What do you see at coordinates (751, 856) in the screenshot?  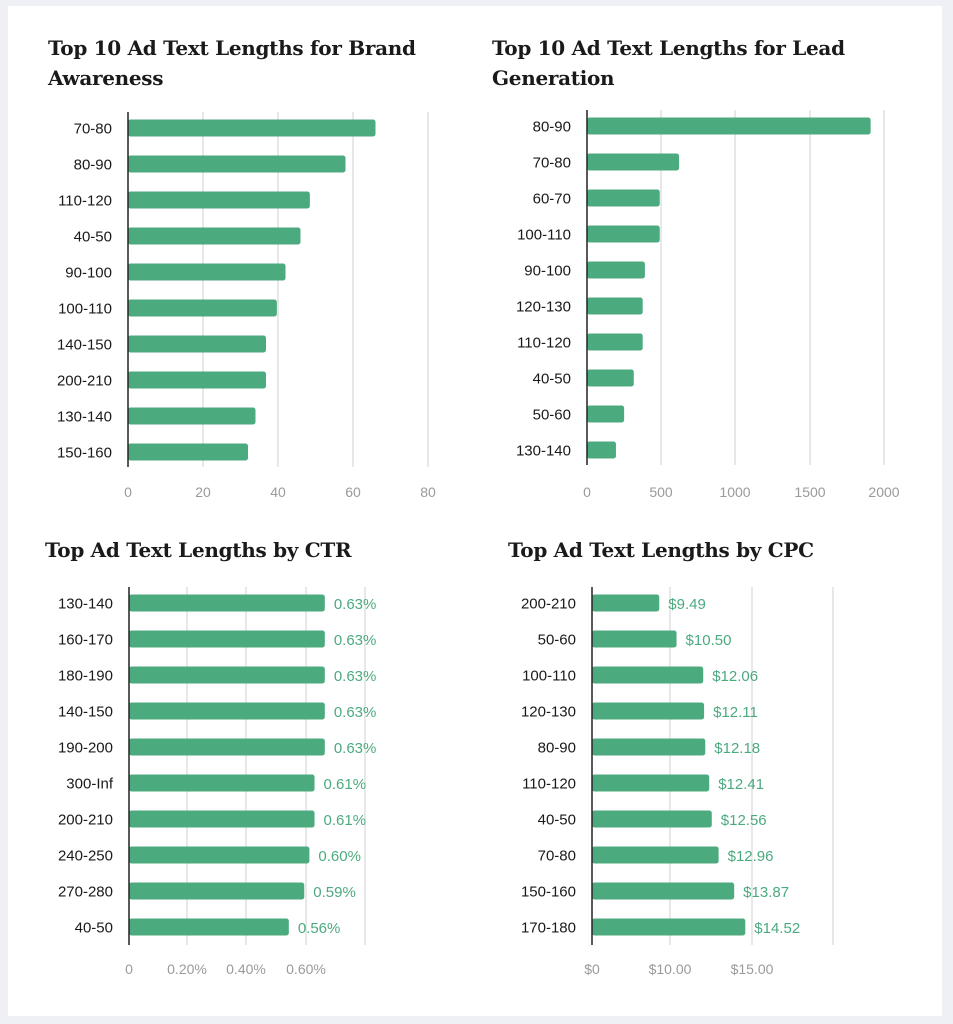 I see `data-label: $12.96` at bounding box center [751, 856].